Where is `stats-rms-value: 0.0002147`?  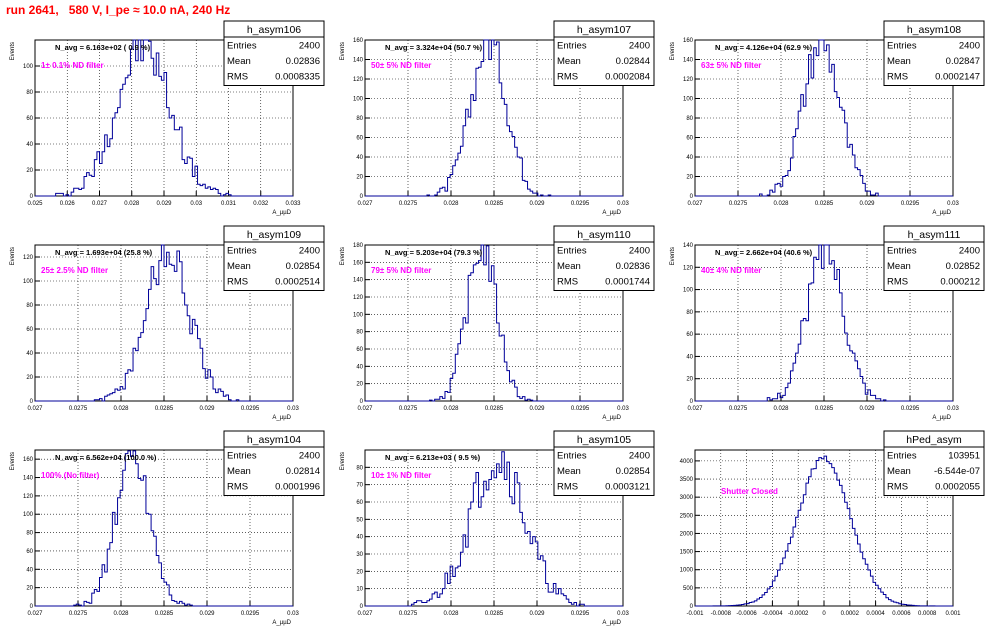
stats-rms-value: 0.0002147 is located at coordinates (957, 77).